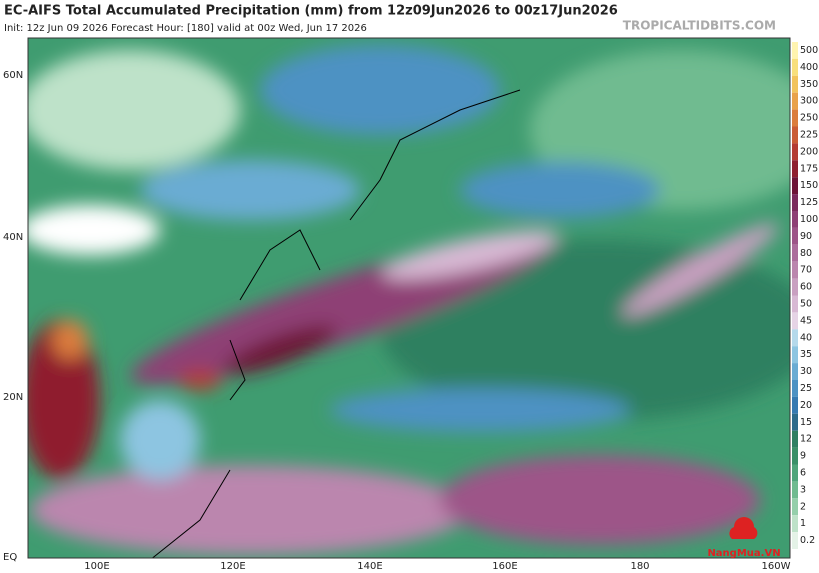 The height and width of the screenshot is (573, 819). What do you see at coordinates (13, 397) in the screenshot?
I see `lat-label: 20N` at bounding box center [13, 397].